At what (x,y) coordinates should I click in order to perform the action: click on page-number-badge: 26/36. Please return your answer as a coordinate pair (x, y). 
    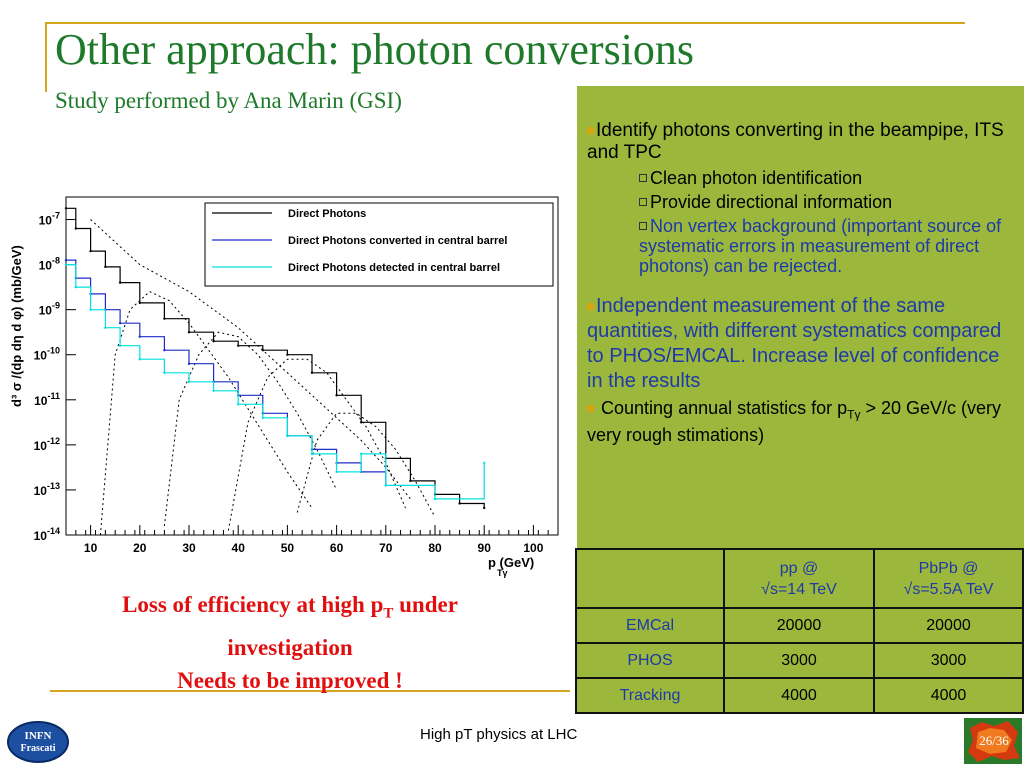
    Looking at the image, I should click on (993, 741).